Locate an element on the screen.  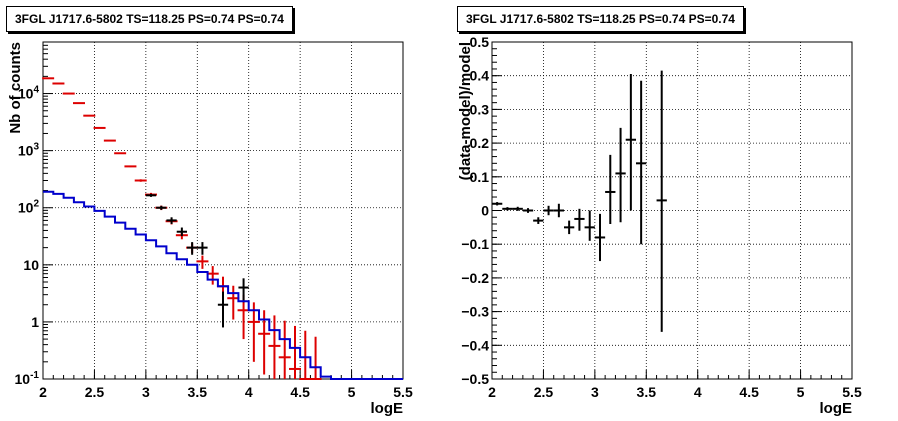
y-tick-label: 0 is located at coordinates (485, 211).